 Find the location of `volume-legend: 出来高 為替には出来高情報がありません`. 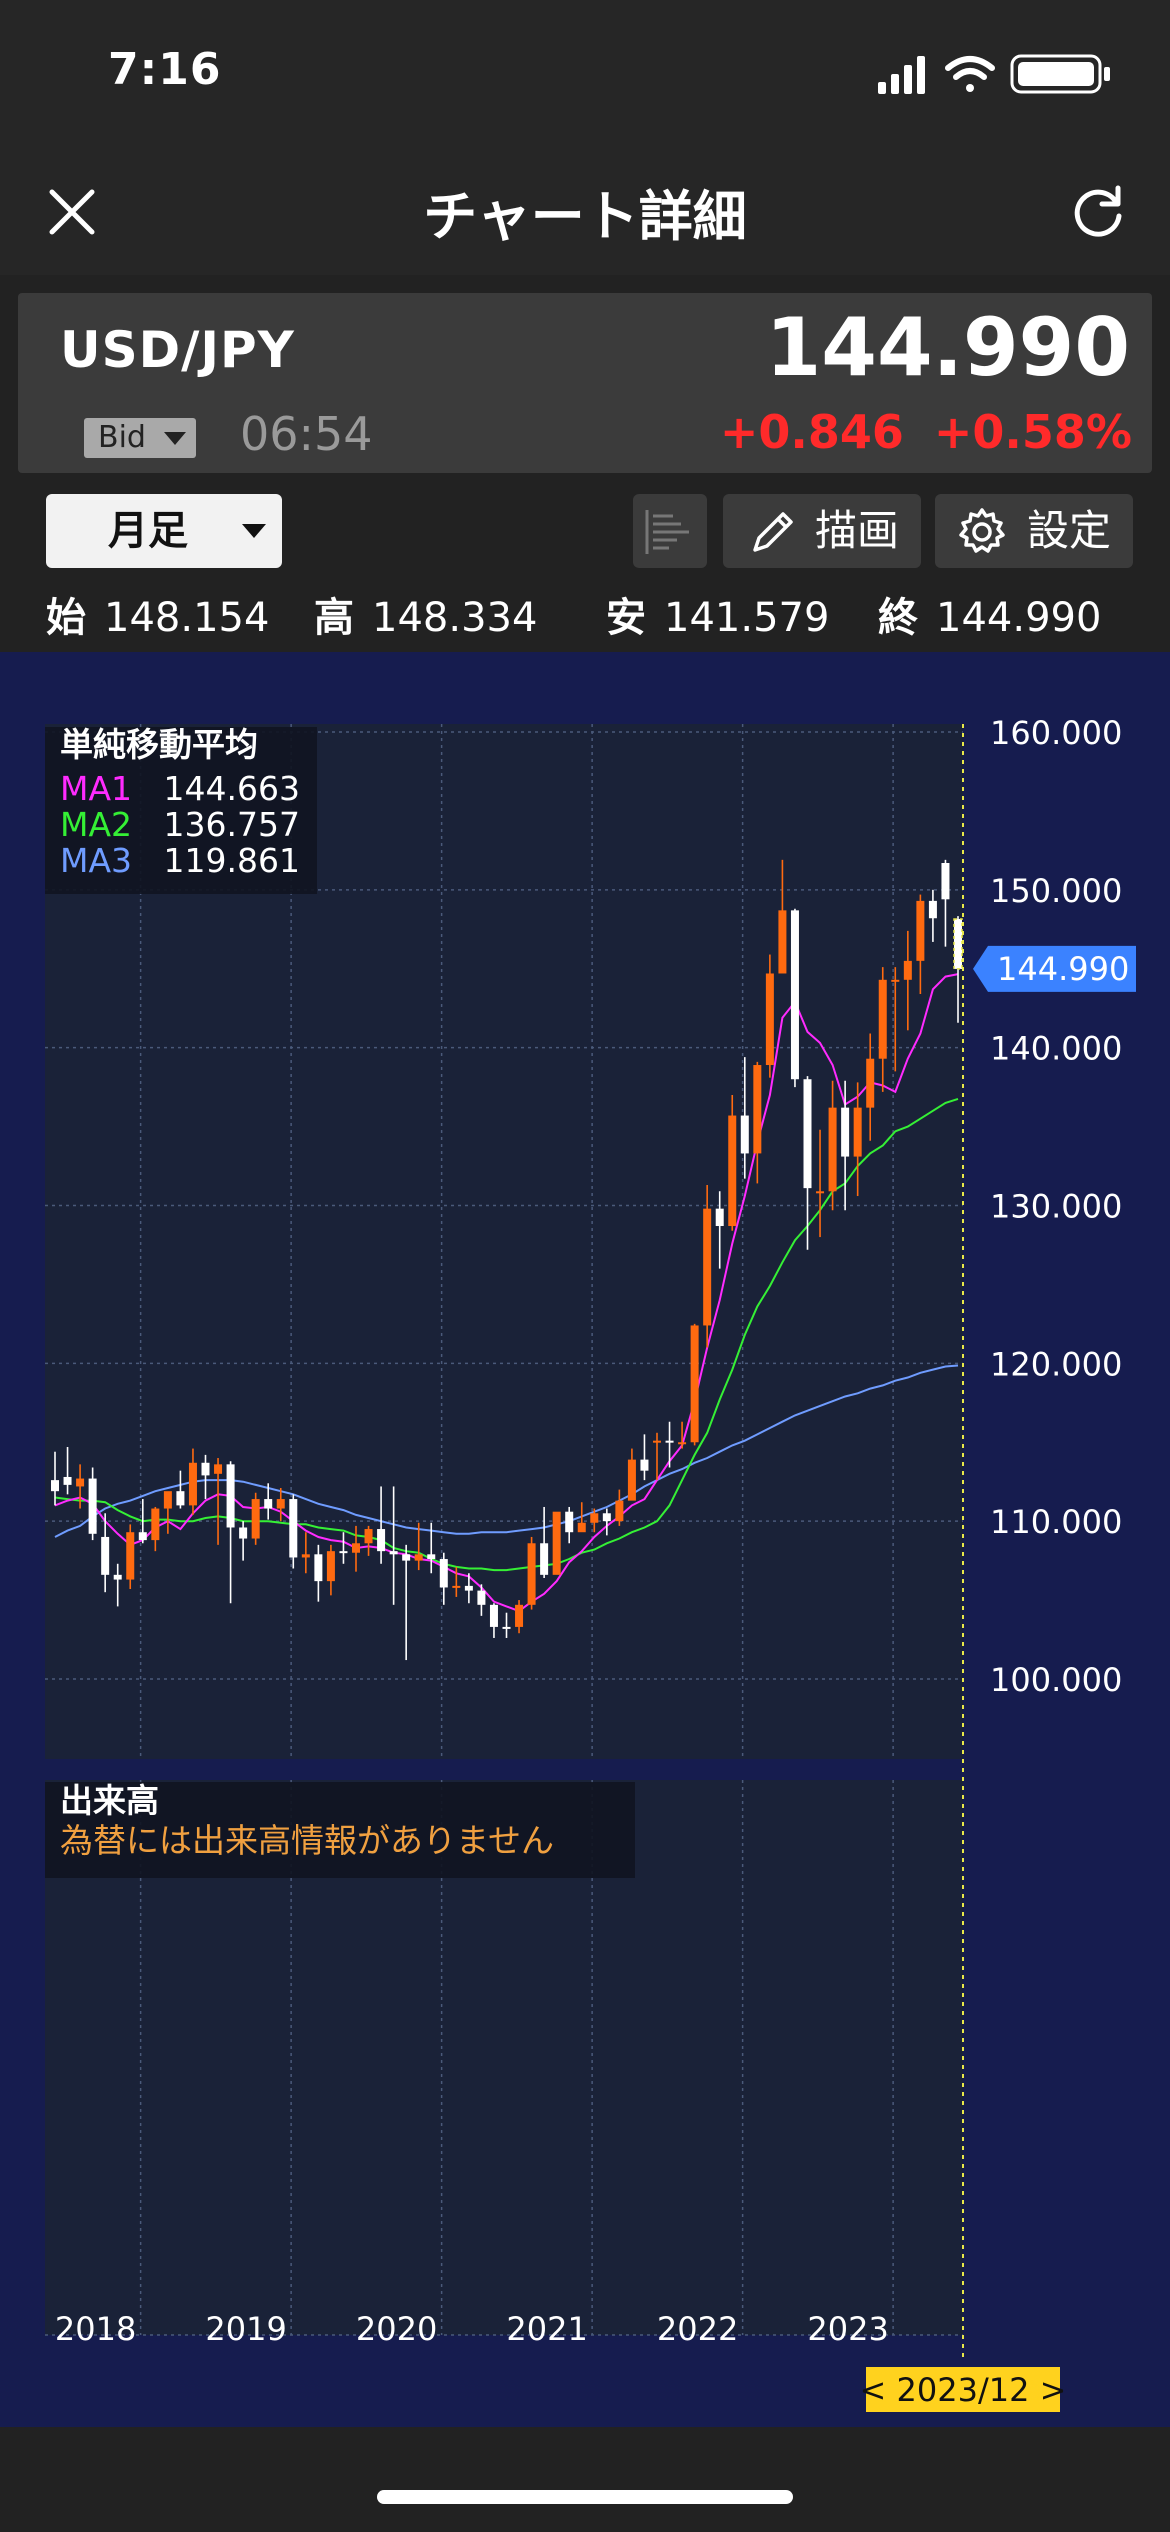

volume-legend: 出来高 為替には出来高情報がありません is located at coordinates (340, 1829).